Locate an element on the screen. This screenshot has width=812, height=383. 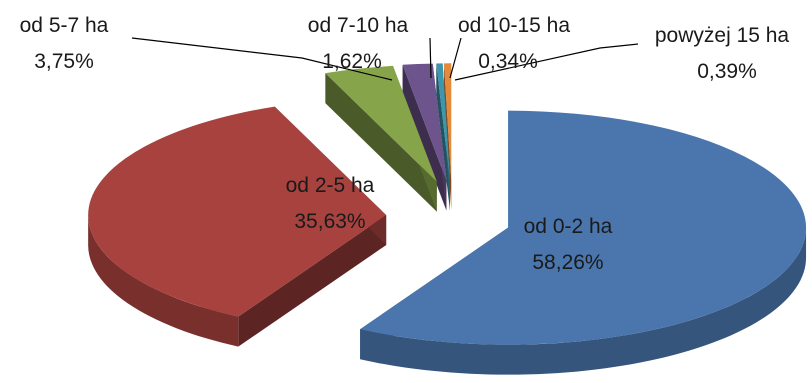
pie-slice-3-top is located at coordinates (424, 122).